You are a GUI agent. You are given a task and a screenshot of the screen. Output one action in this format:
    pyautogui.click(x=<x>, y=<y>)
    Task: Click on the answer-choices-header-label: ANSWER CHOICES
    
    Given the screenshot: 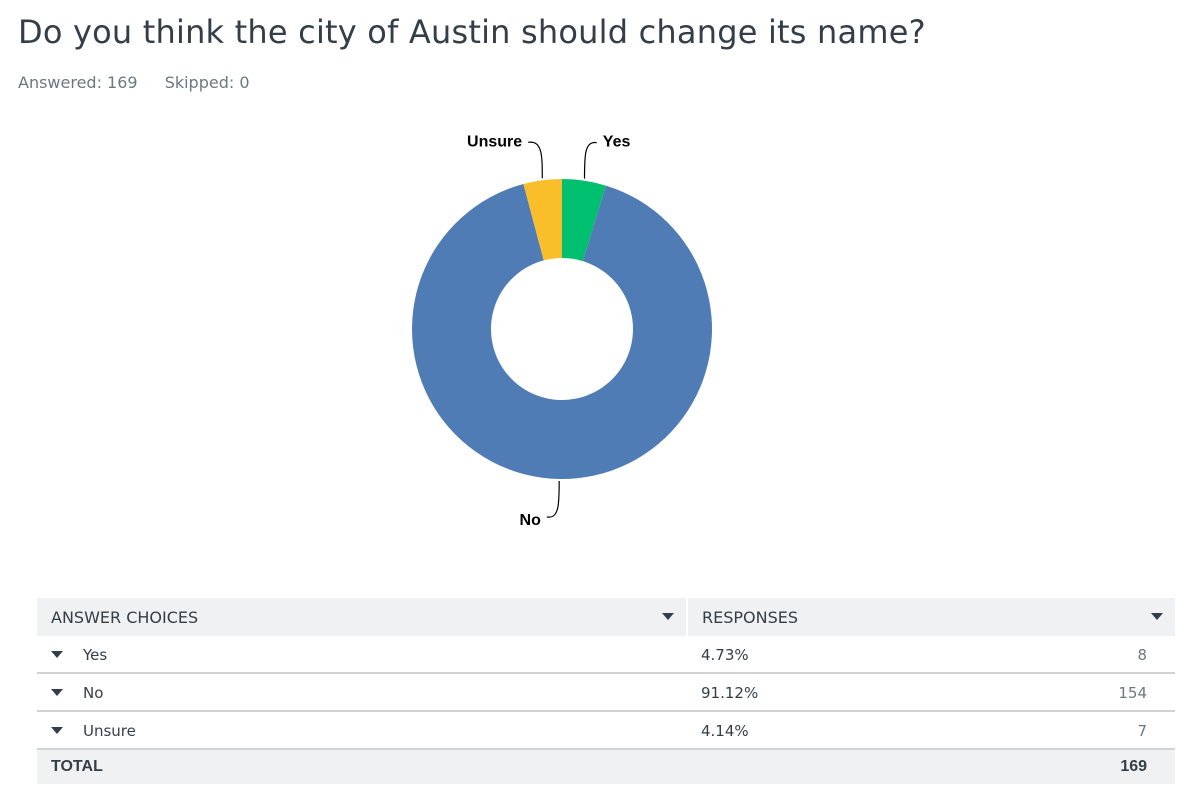 What is the action you would take?
    pyautogui.click(x=125, y=617)
    